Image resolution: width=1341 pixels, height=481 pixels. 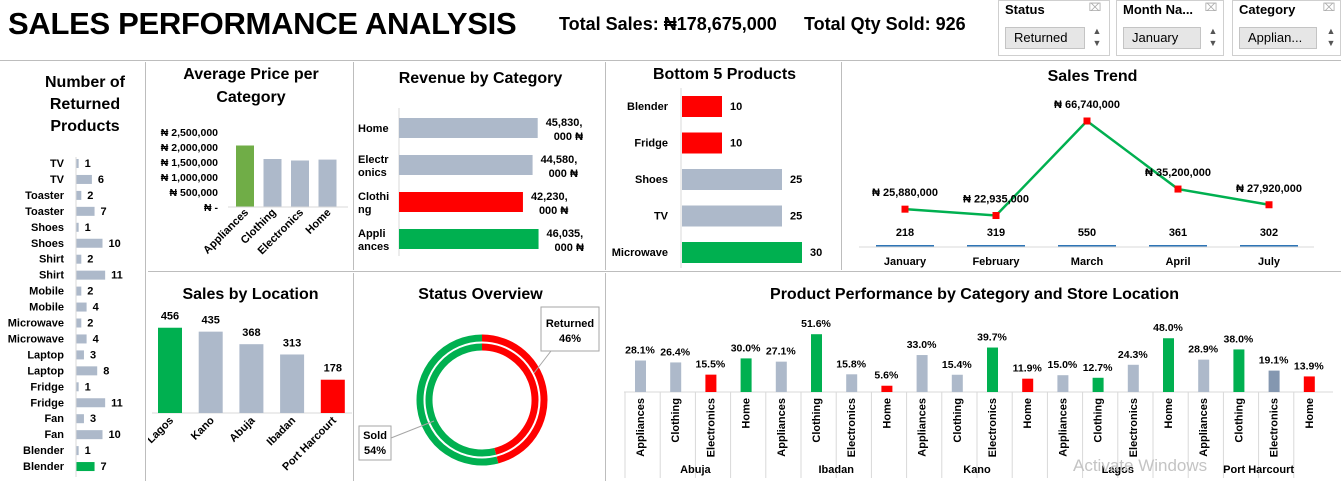 What do you see at coordinates (746, 348) in the screenshot?
I see `data-label: 30.0%` at bounding box center [746, 348].